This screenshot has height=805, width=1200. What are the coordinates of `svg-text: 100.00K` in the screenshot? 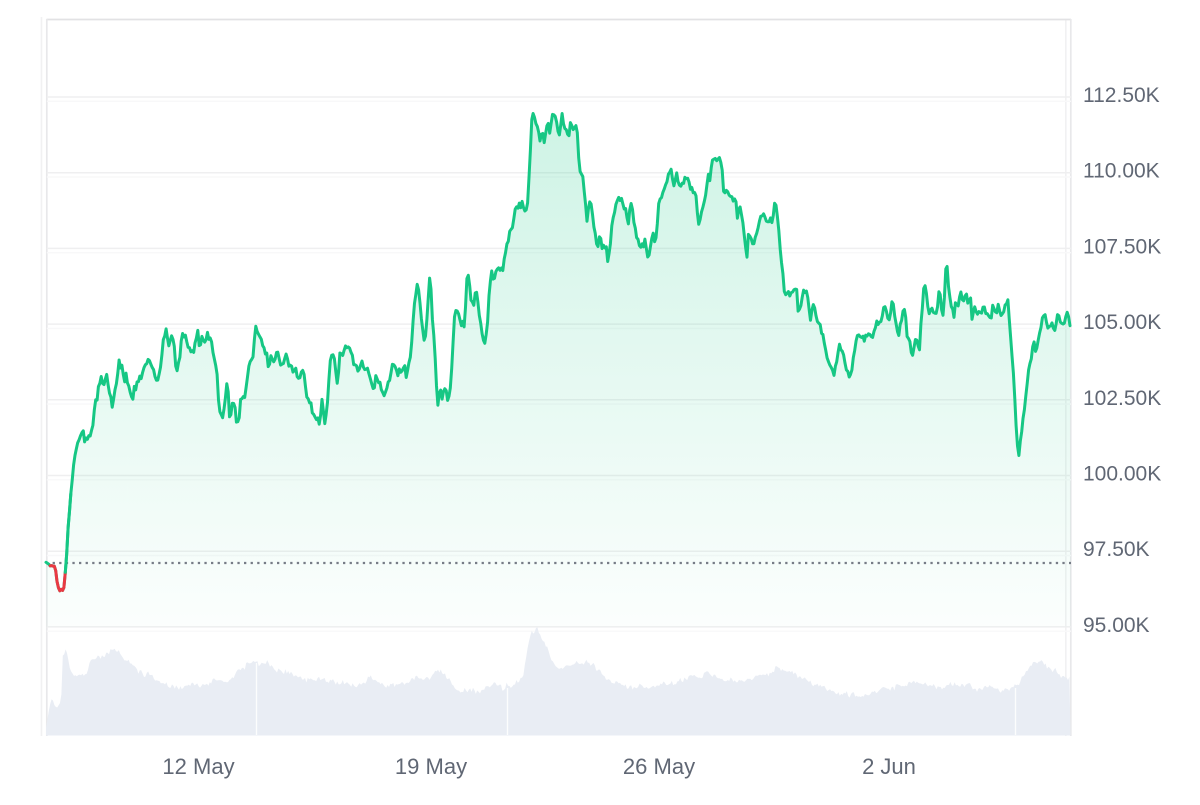 It's located at (1122, 474).